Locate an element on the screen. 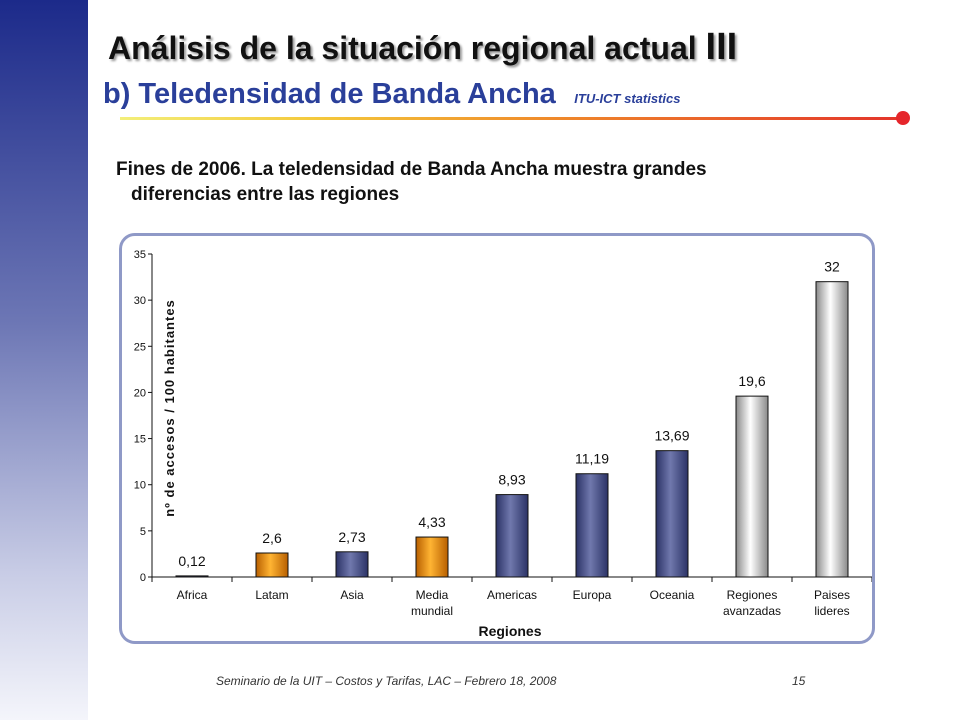  y-tick-label: 15 is located at coordinates (140, 440).